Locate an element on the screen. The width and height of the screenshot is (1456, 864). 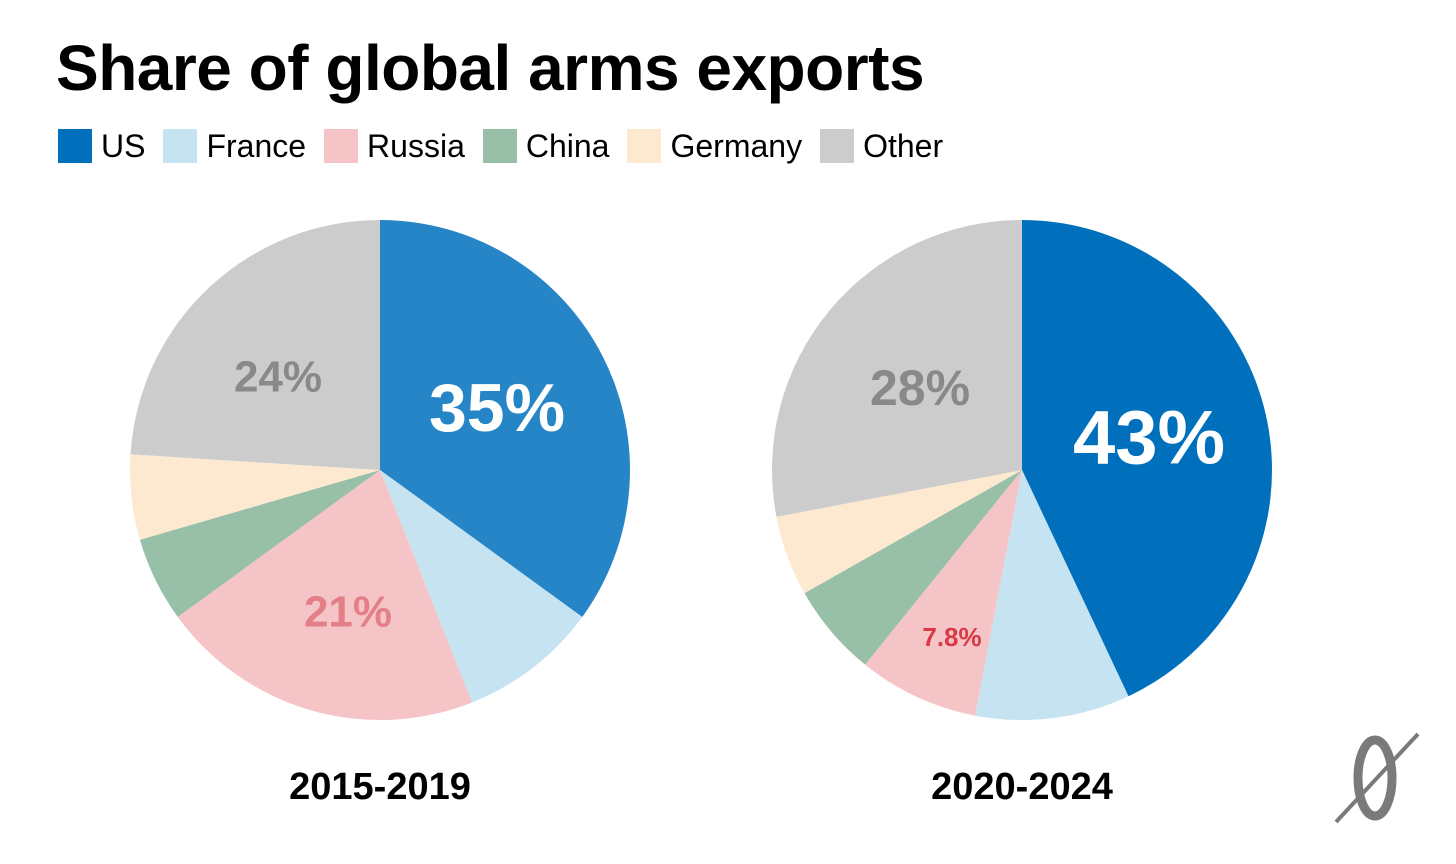
legend-item-china: China is located at coordinates (546, 146).